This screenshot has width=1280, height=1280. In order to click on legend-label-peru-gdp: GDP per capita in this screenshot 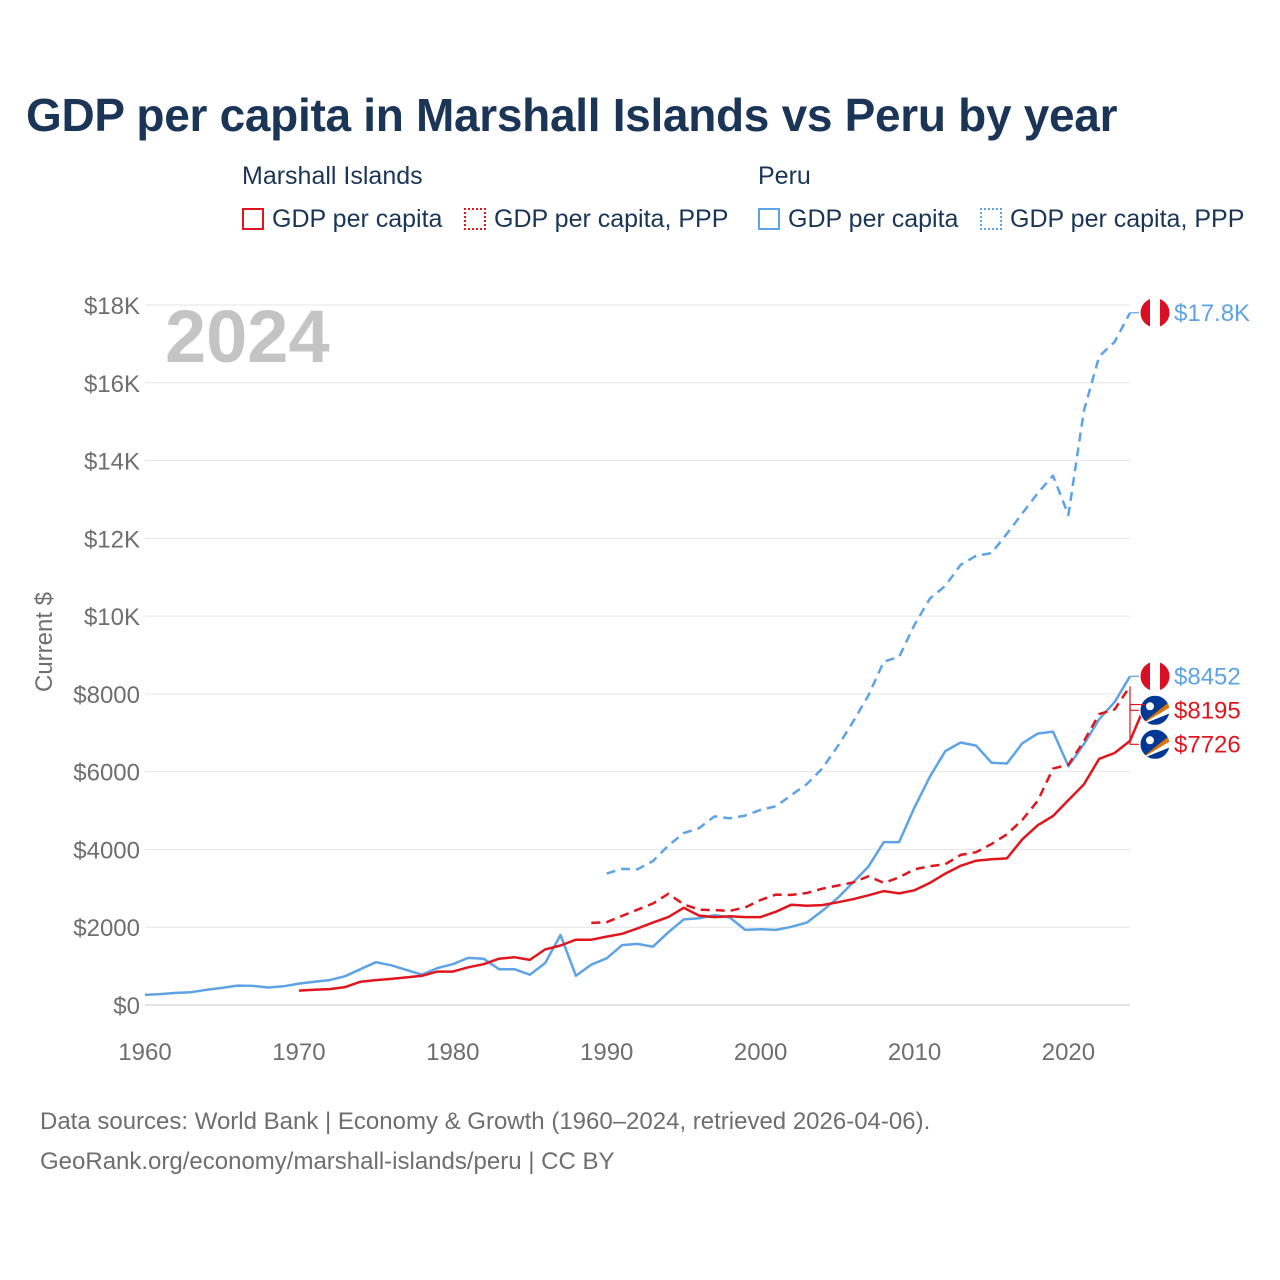, I will do `click(873, 218)`.